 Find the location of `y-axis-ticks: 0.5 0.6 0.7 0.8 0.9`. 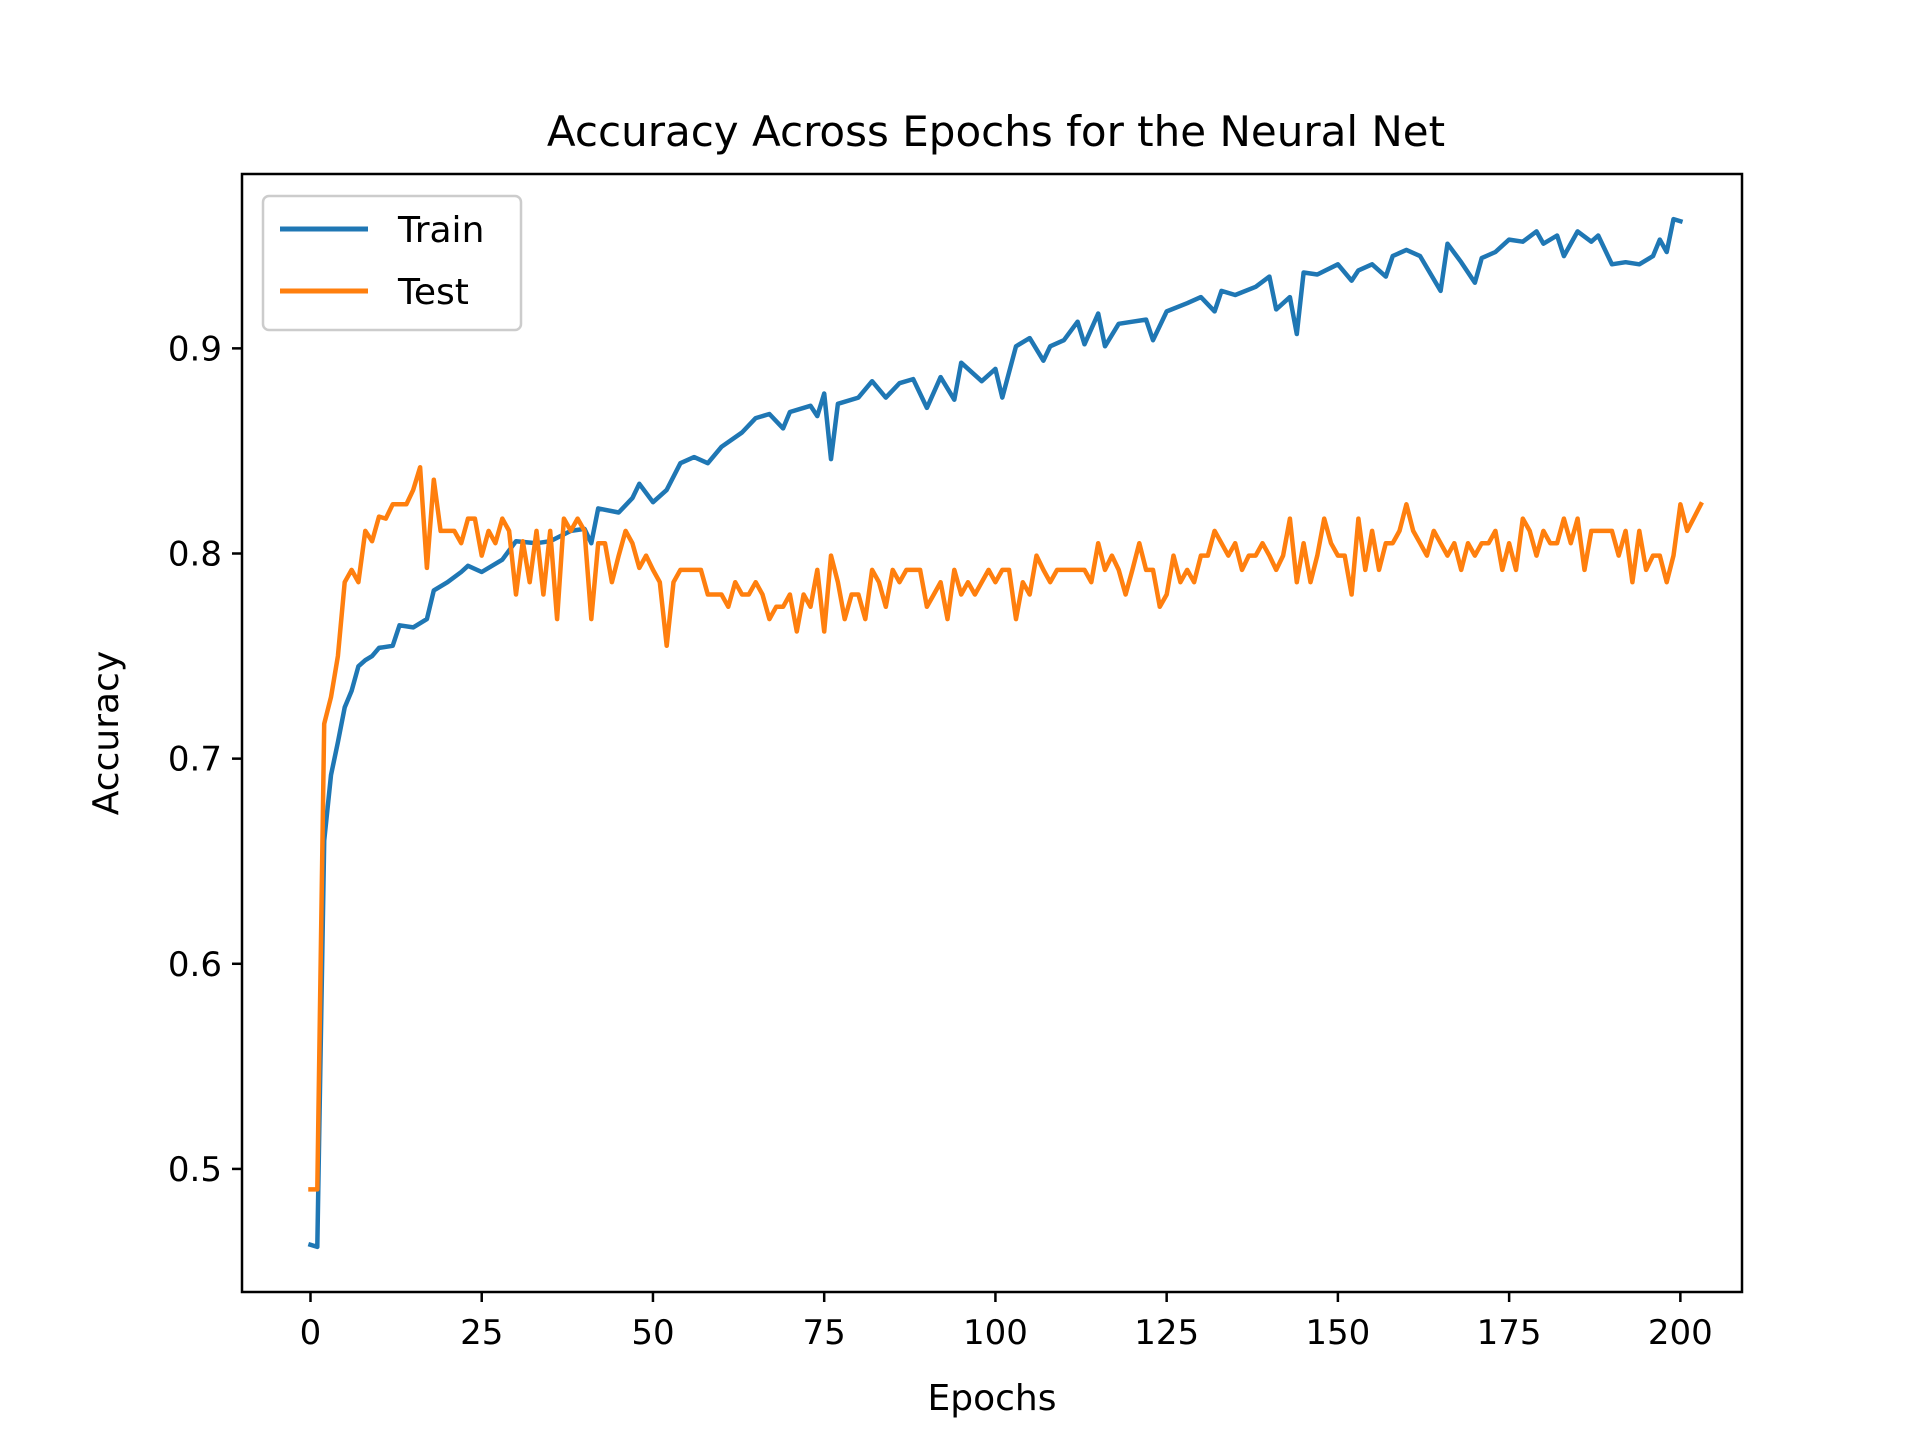

y-axis-ticks: 0.5 0.6 0.7 0.8 0.9 is located at coordinates (205, 759).